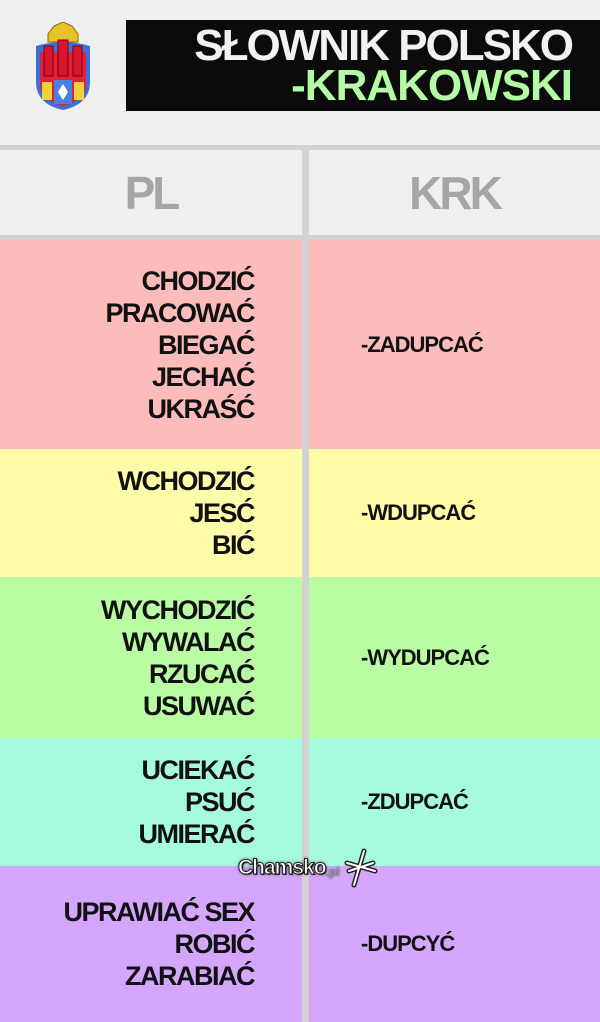 This screenshot has width=600, height=1022. I want to click on pl-word: WYCHODZIĆ, so click(178, 609).